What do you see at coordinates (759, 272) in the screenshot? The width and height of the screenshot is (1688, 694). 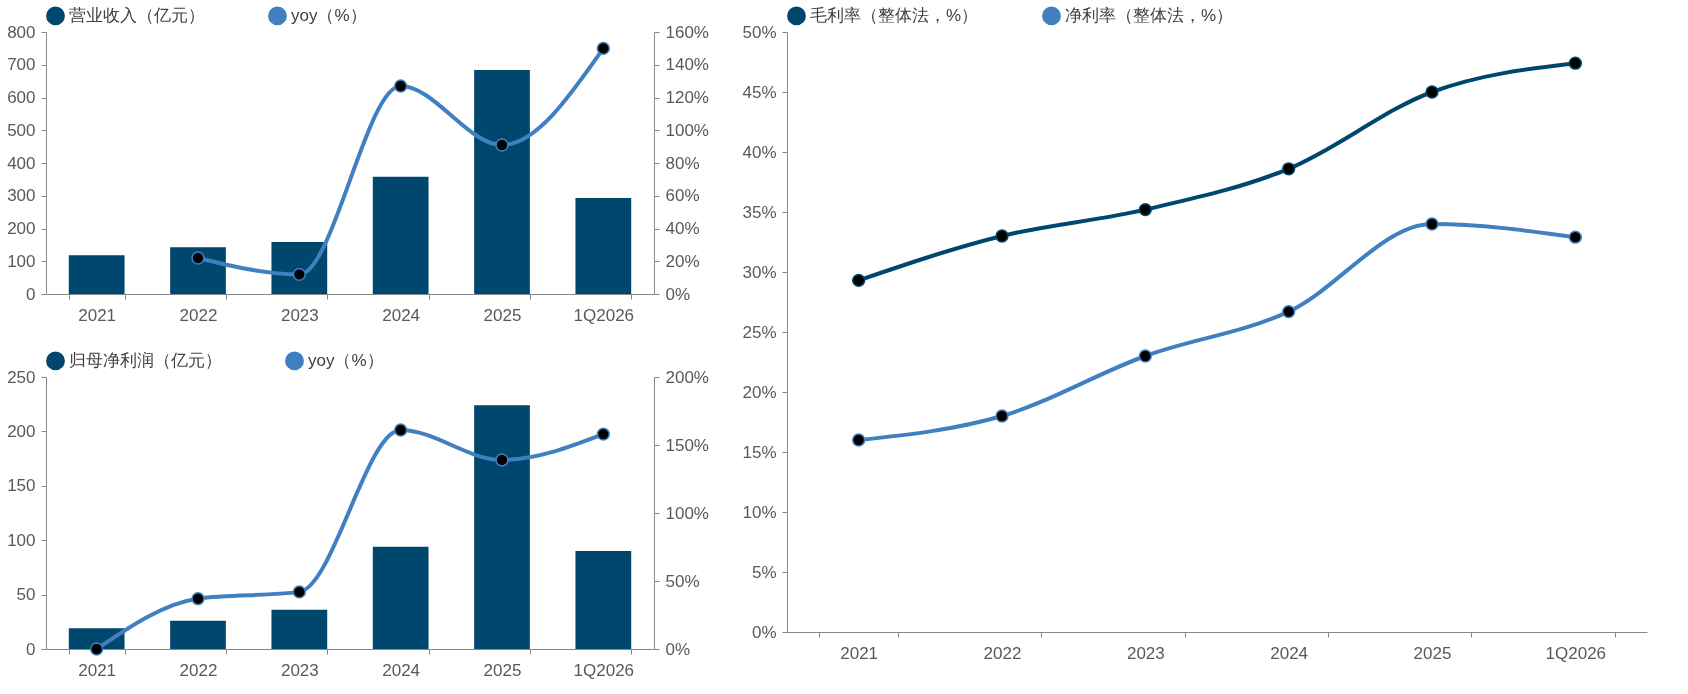 I see `y-tick-label: 30%` at bounding box center [759, 272].